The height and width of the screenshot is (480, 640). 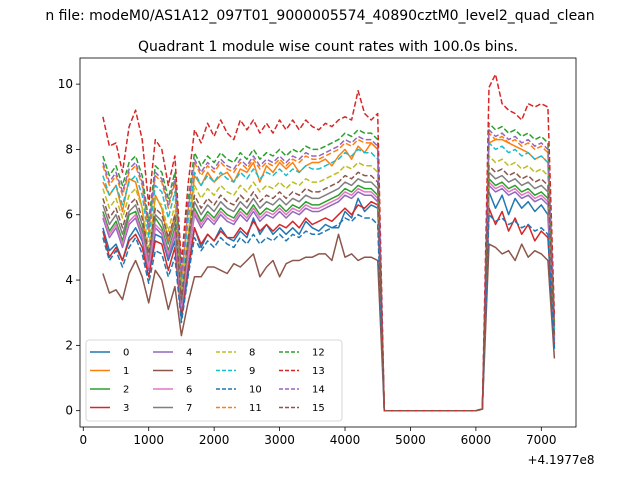 I want to click on legend-label-7: 7, so click(x=189, y=408).